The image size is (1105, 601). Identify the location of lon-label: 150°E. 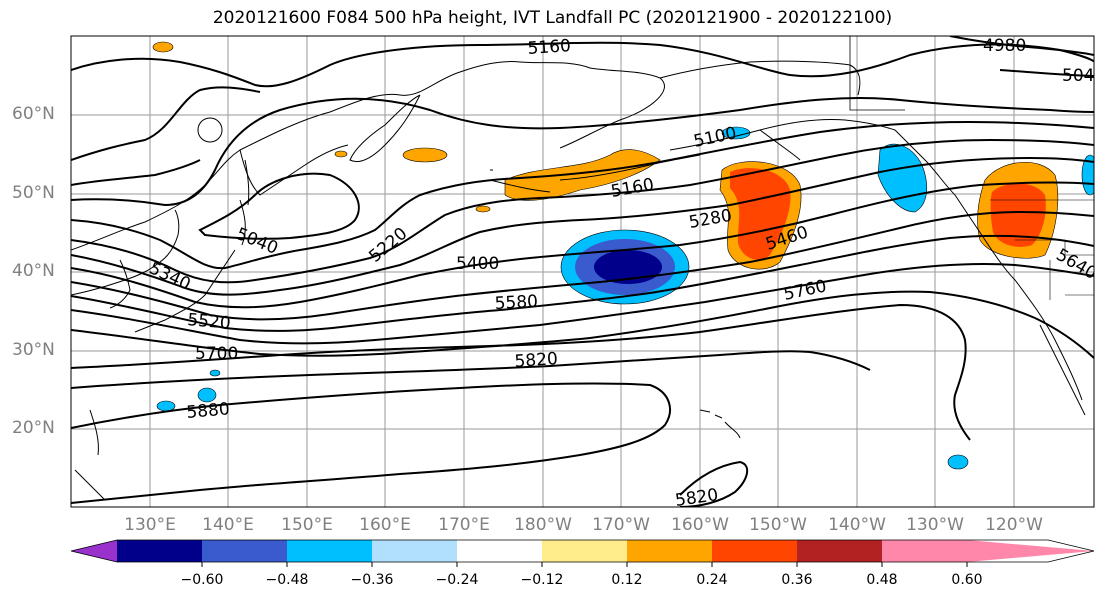
(307, 525).